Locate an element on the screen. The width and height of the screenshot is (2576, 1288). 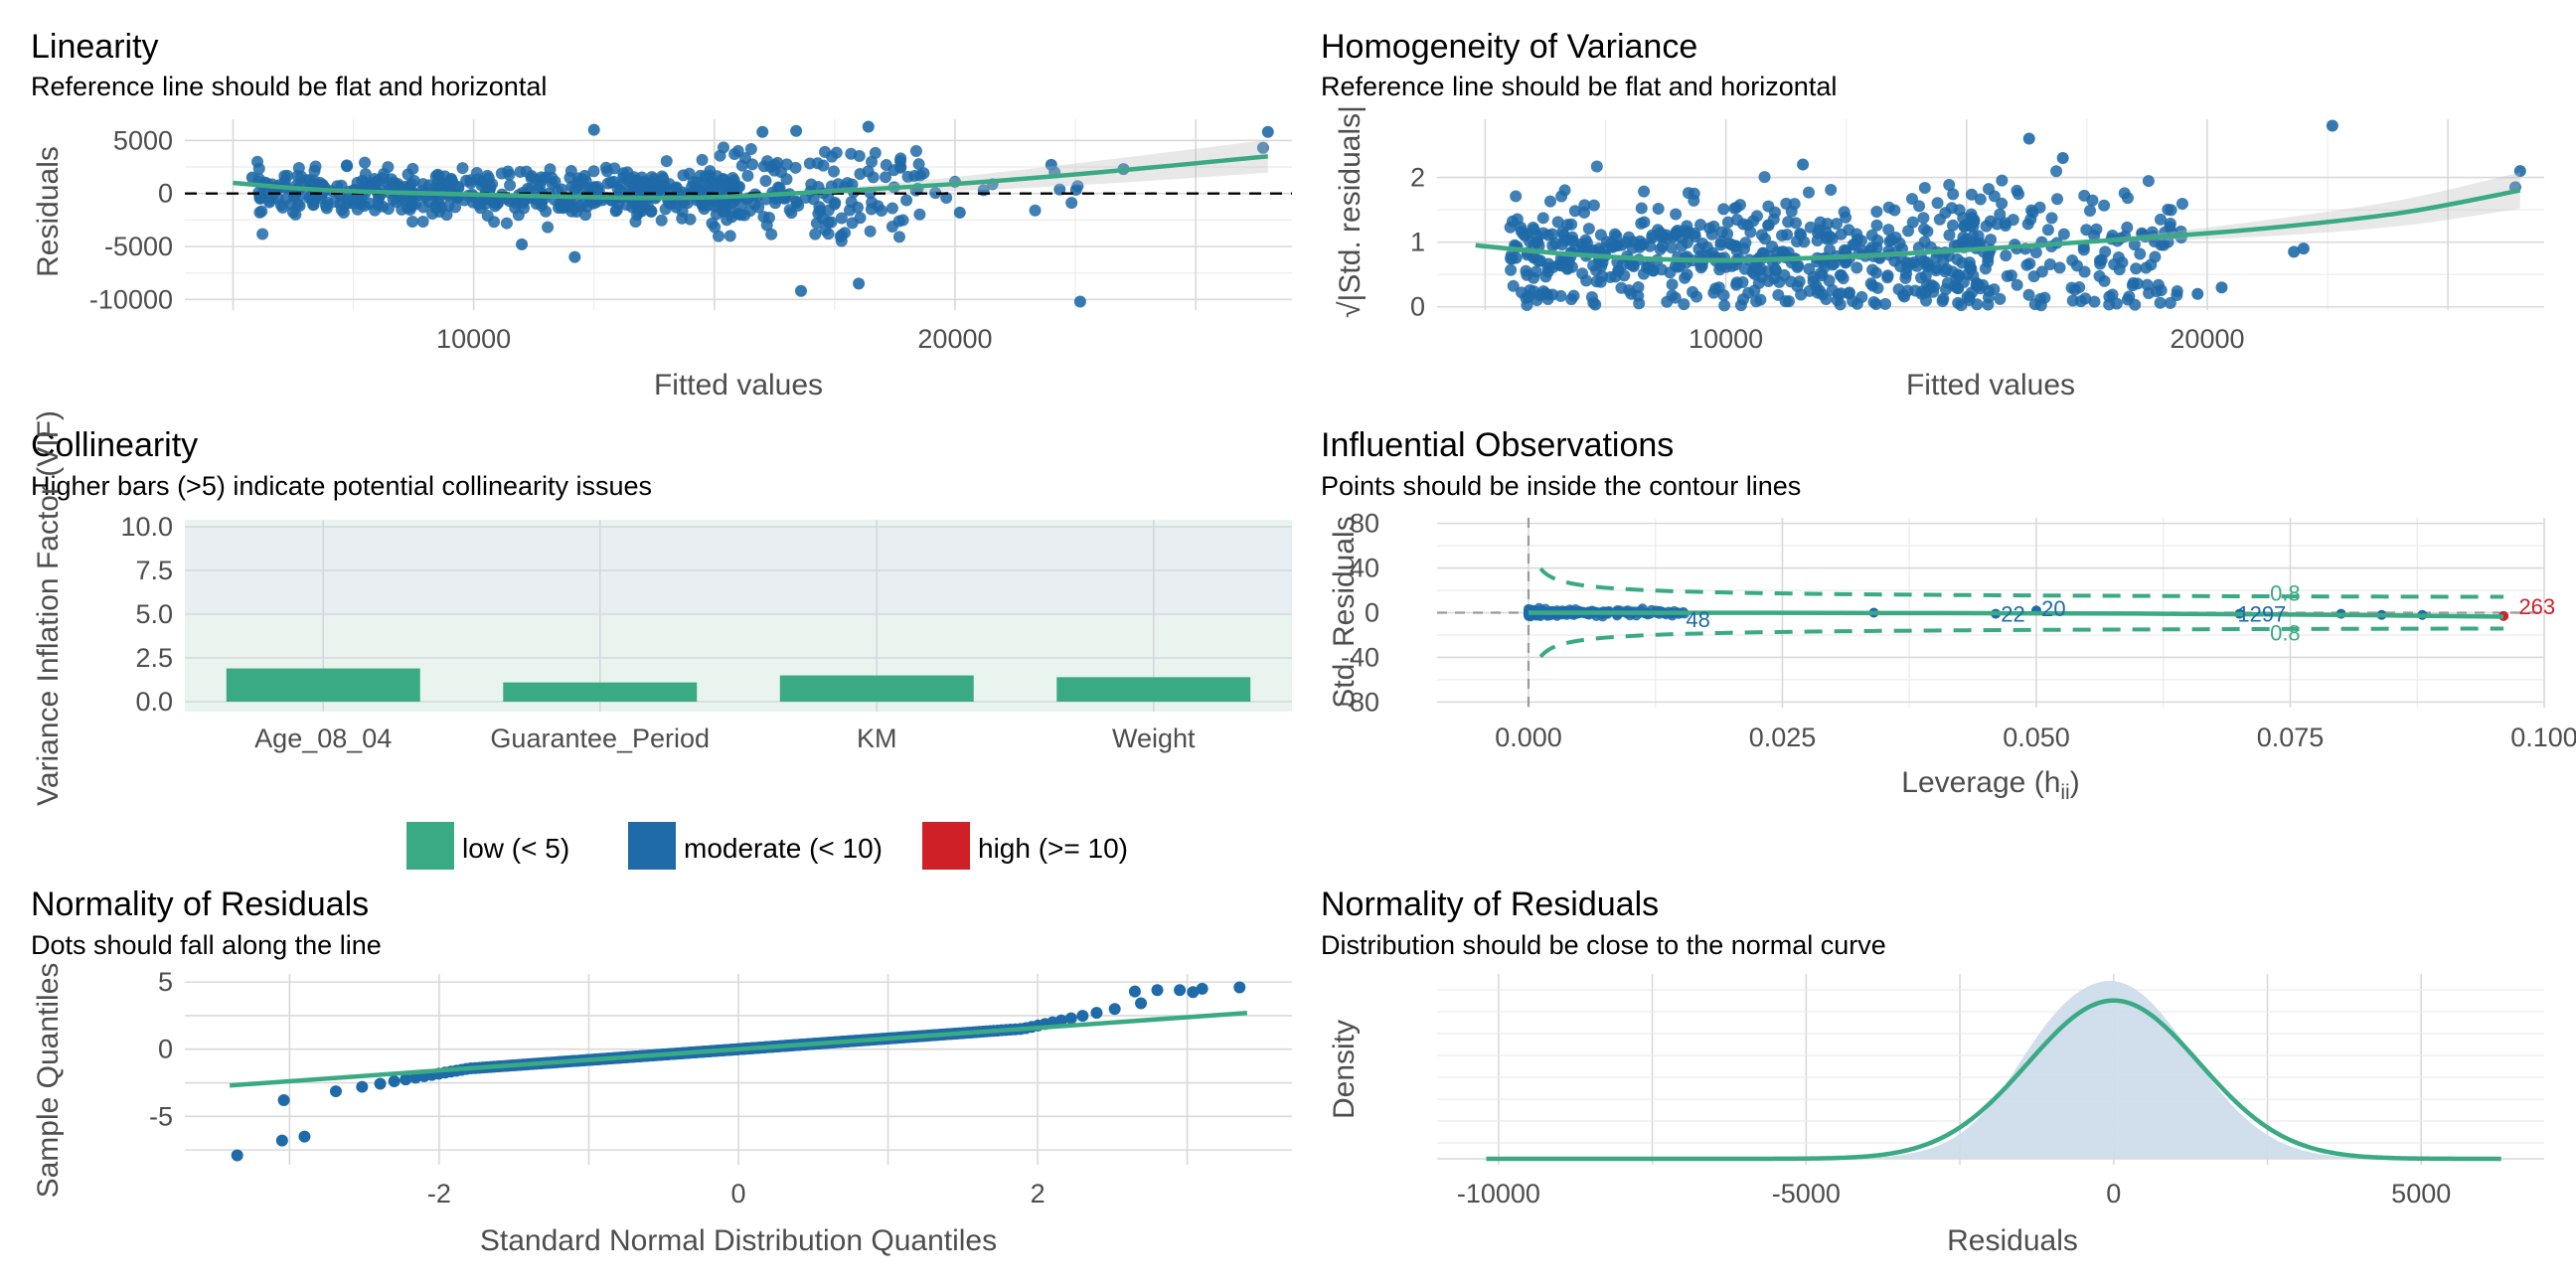
point-label: 48 is located at coordinates (1697, 619).